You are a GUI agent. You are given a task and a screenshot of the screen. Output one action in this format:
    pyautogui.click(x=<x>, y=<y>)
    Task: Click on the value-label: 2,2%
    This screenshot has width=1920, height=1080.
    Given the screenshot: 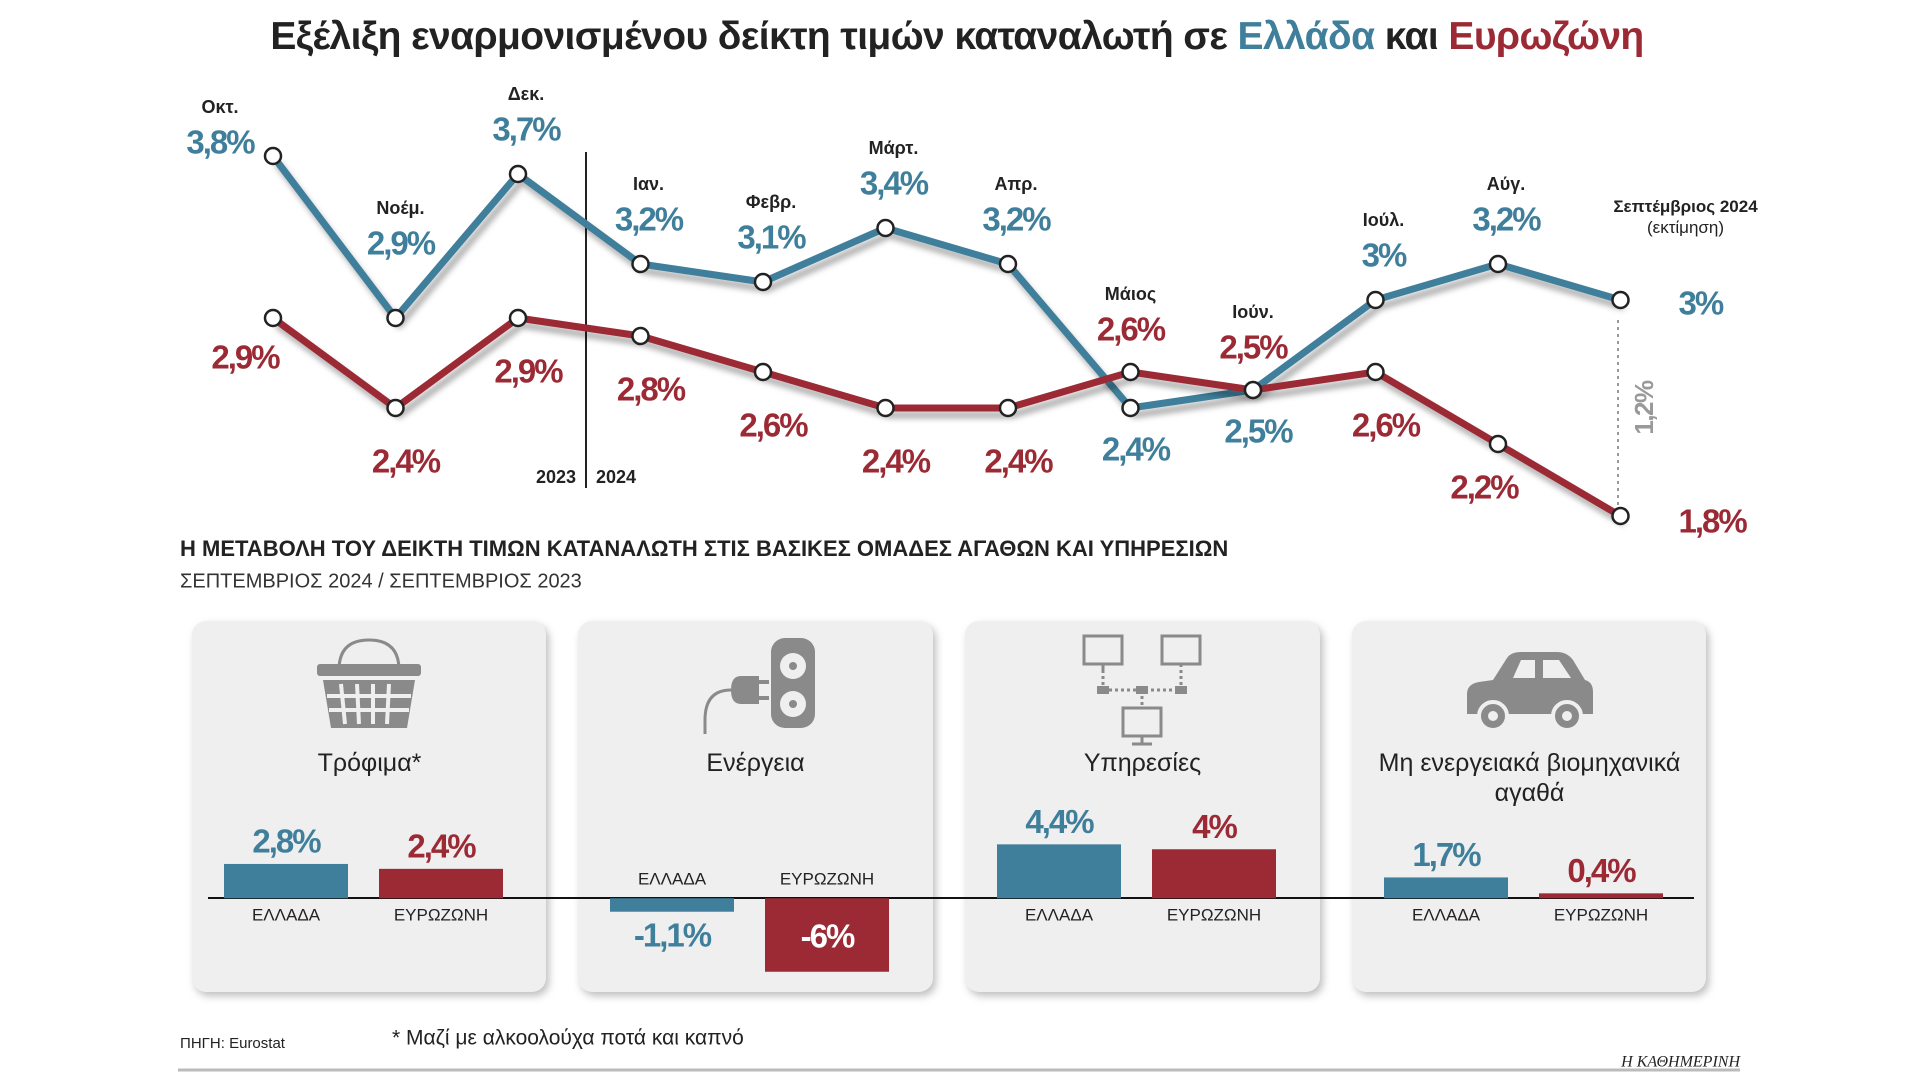 What is the action you would take?
    pyautogui.click(x=1484, y=487)
    